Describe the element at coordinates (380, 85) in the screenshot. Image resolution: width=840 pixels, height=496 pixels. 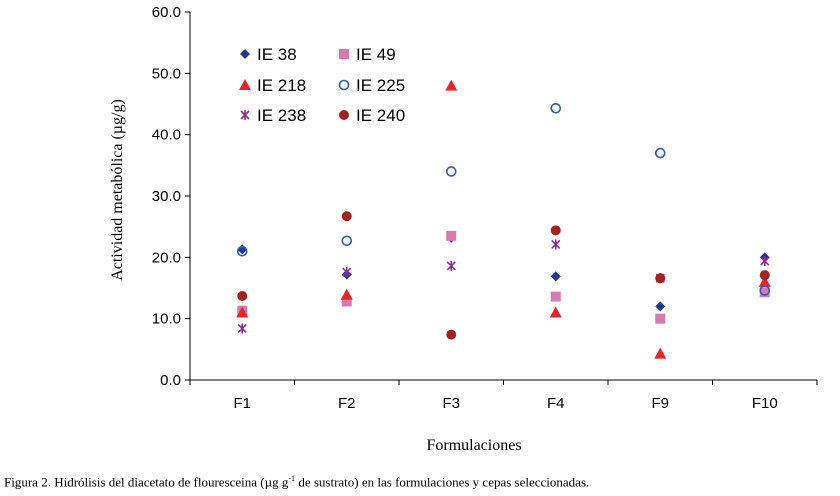
I see `legend-label-ie-225: IE 225` at that location.